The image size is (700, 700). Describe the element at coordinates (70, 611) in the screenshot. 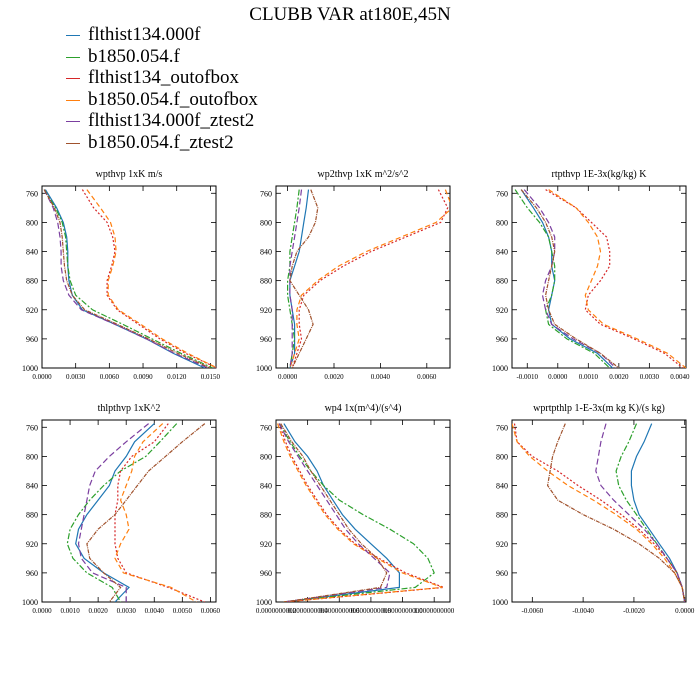

I see `x-tick-label: 0.0010` at that location.